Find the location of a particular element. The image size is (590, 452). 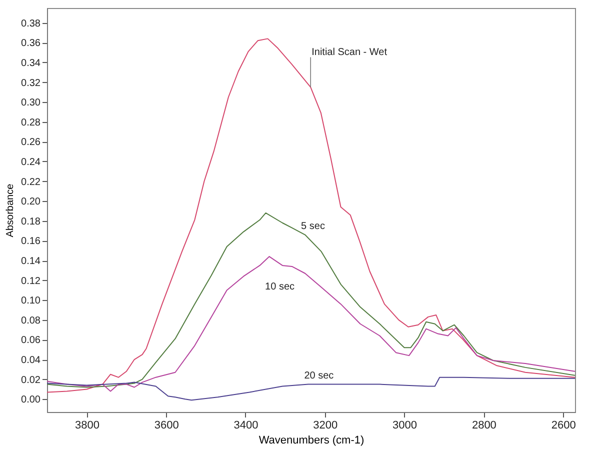

y-tick-label: 0.12 is located at coordinates (31, 281).